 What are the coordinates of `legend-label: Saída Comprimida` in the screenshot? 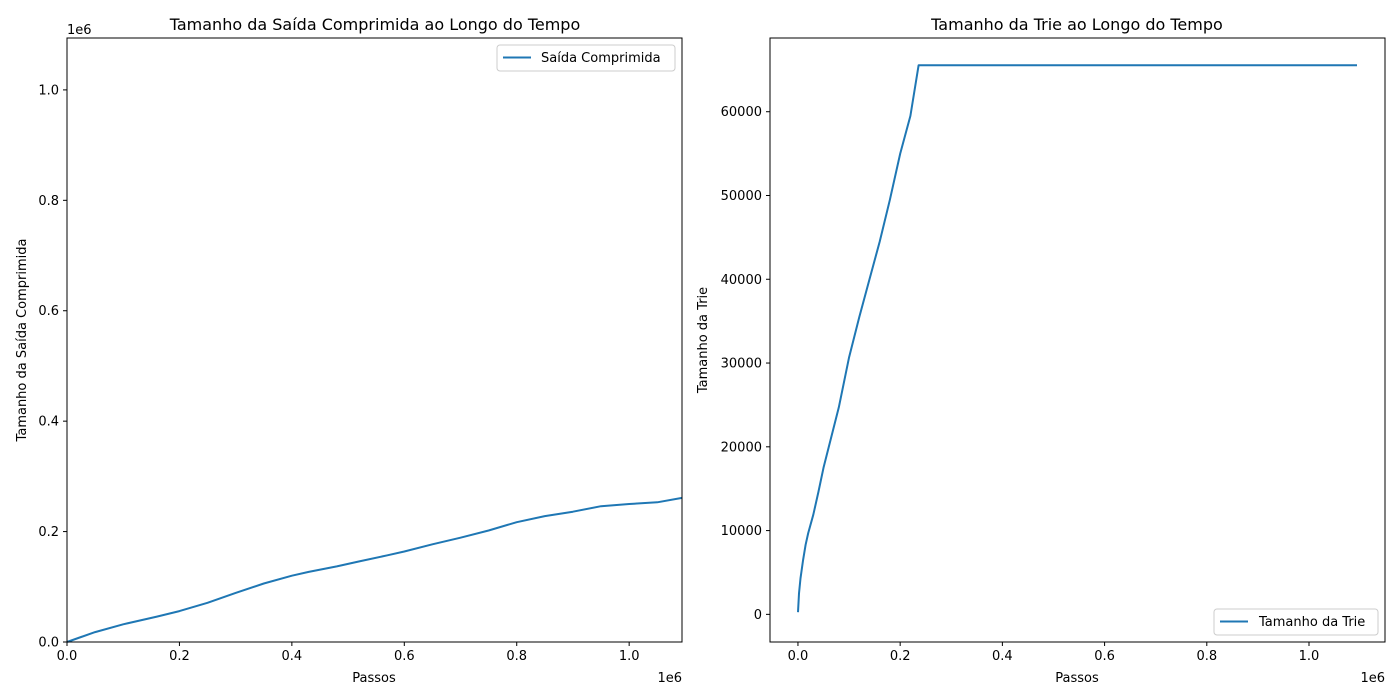 It's located at (601, 58).